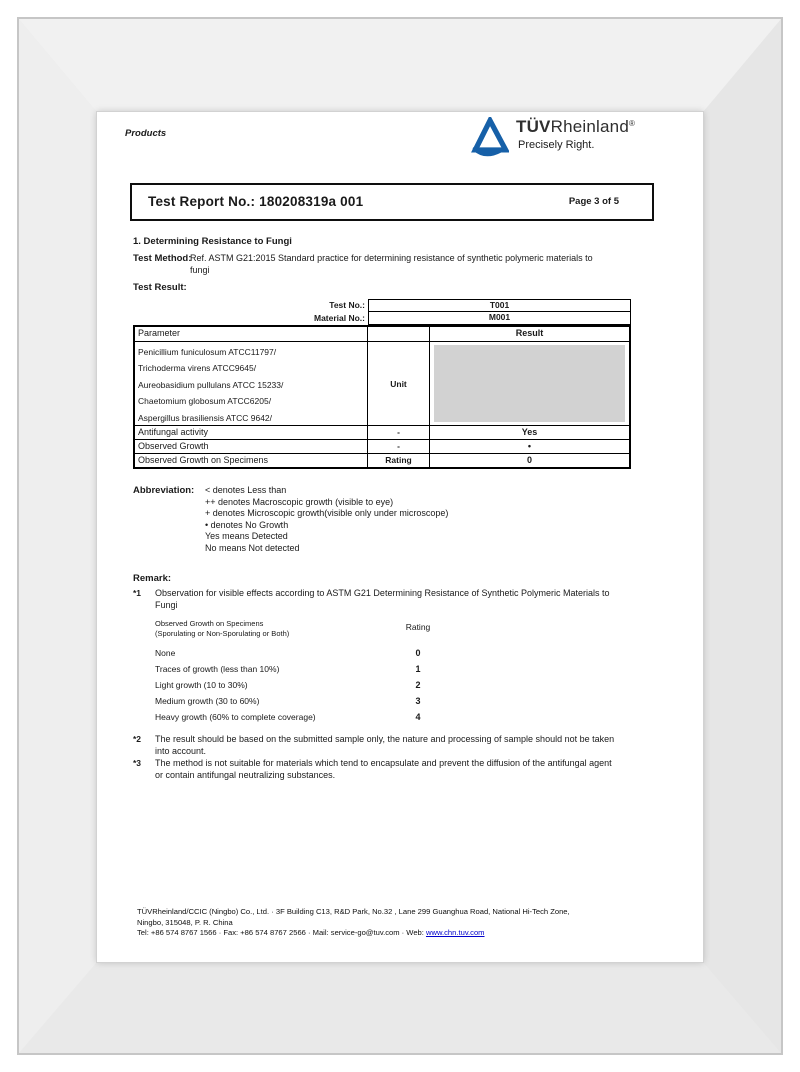 Image resolution: width=800 pixels, height=1072 pixels. What do you see at coordinates (251, 446) in the screenshot?
I see `row-parameter: Observed Growth` at bounding box center [251, 446].